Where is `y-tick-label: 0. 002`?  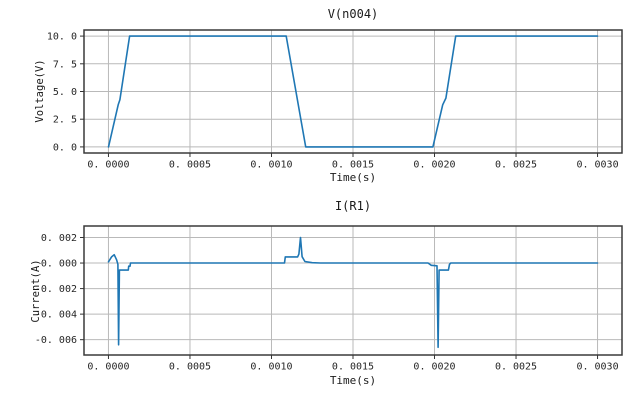 y-tick-label: 0. 002 is located at coordinates (59, 238).